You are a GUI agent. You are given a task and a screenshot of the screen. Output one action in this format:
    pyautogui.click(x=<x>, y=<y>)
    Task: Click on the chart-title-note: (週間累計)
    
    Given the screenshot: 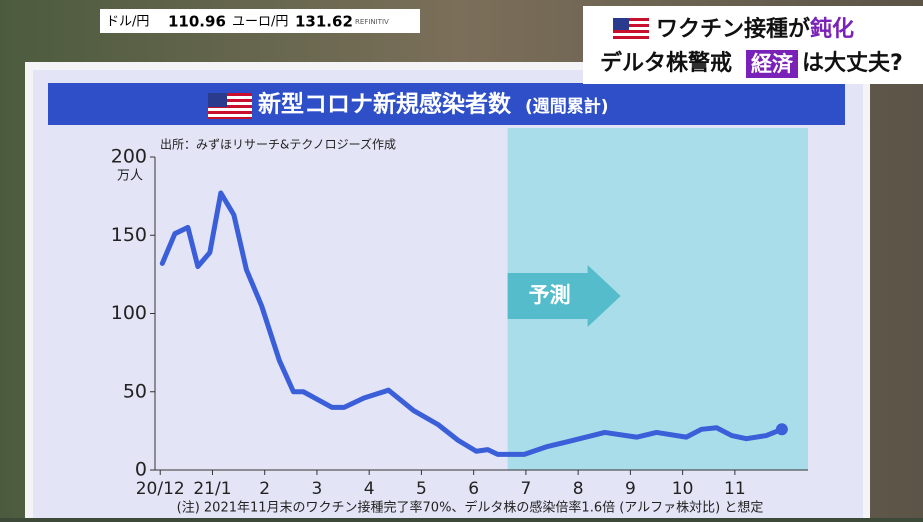 What is the action you would take?
    pyautogui.click(x=567, y=106)
    